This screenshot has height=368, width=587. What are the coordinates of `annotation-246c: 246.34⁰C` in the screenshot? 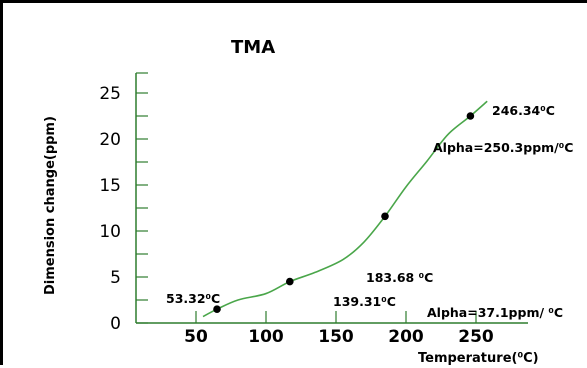 It's located at (523, 110).